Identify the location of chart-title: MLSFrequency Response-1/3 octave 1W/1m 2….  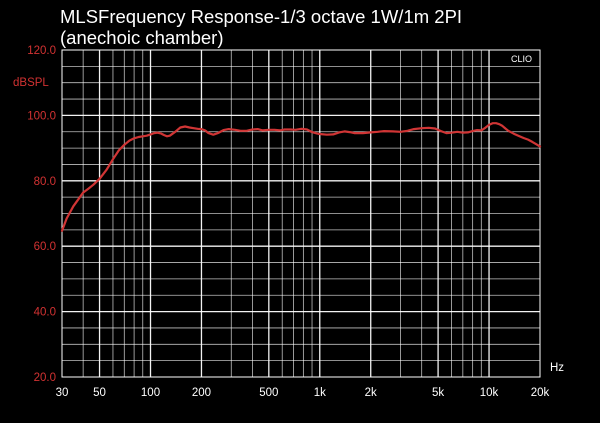
(261, 16).